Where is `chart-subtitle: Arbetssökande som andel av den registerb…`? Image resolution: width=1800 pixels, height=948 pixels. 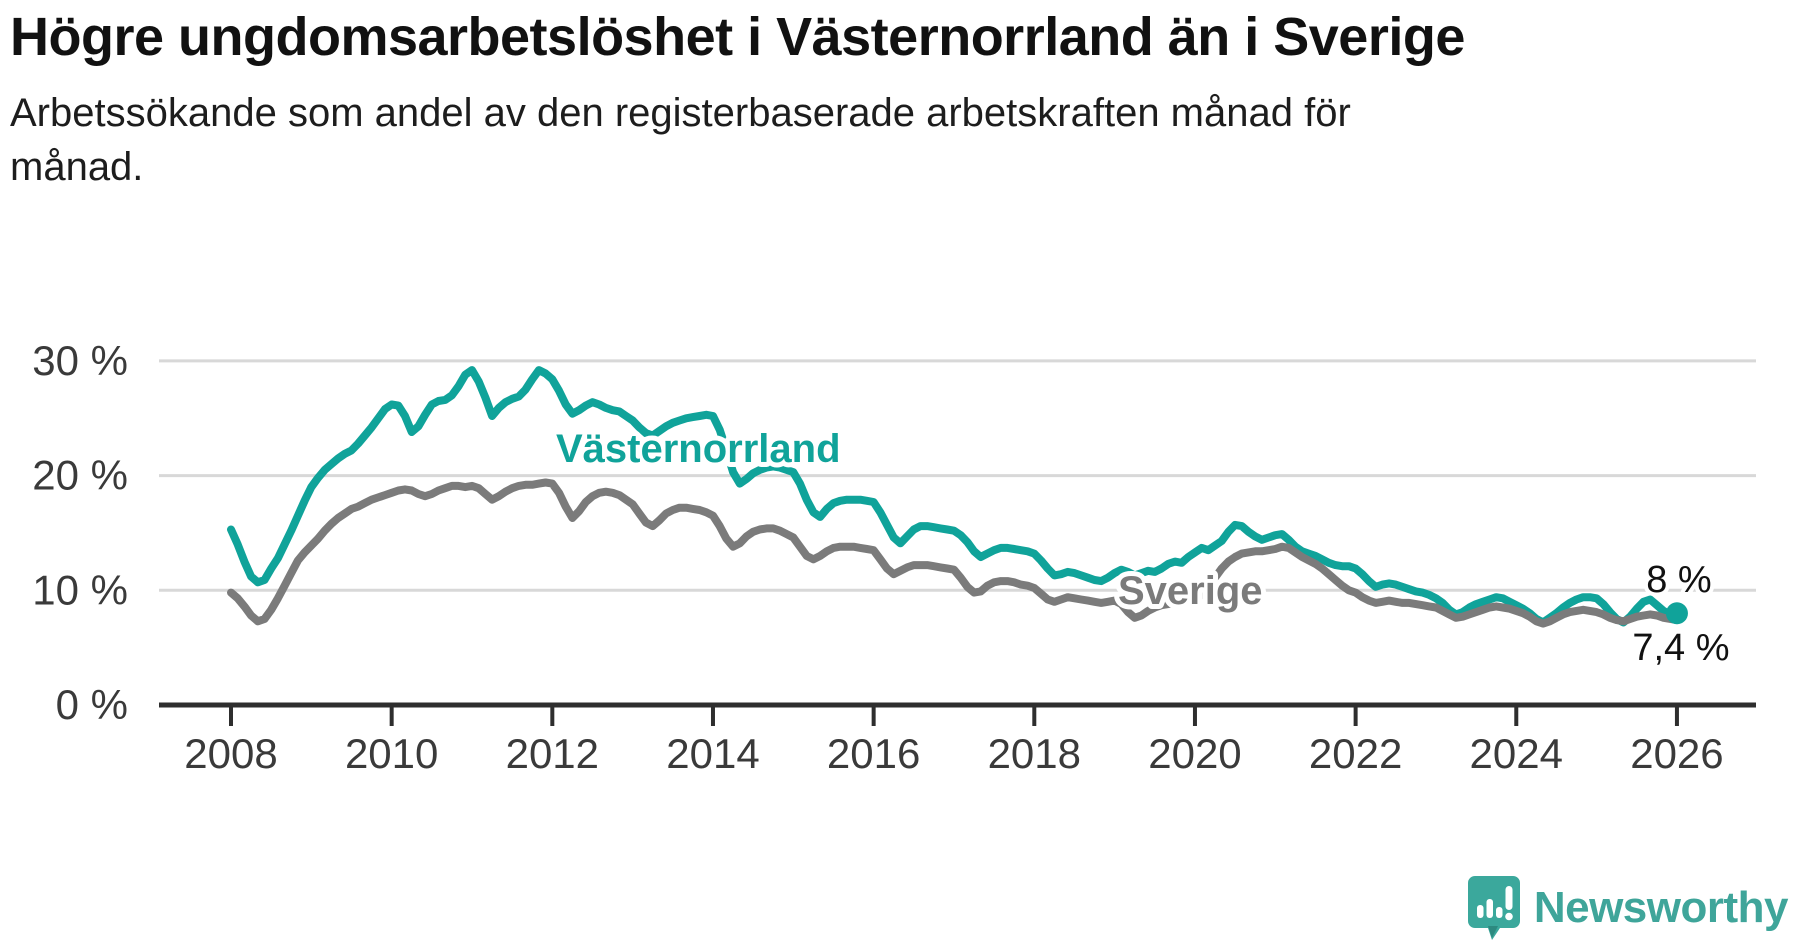
chart-subtitle: Arbetssökande som andel av den registerb… is located at coordinates (680, 139).